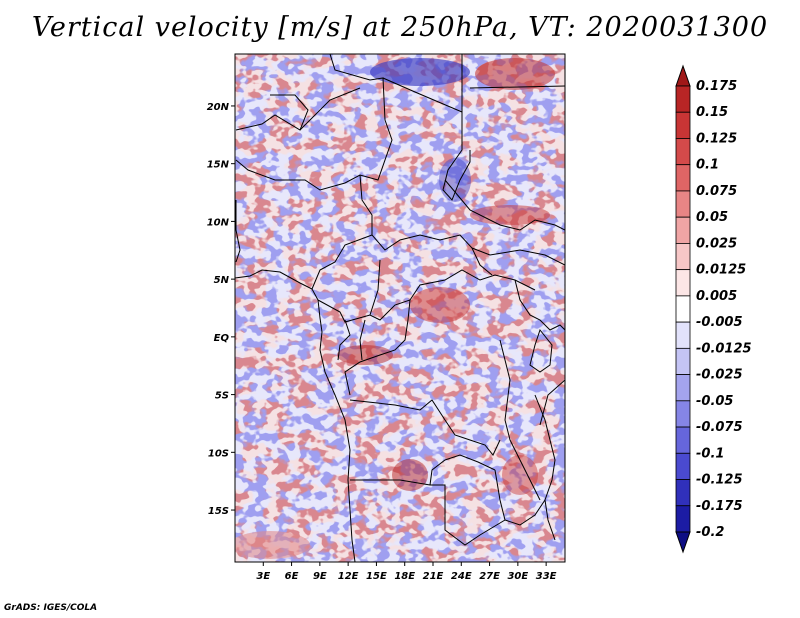 This screenshot has width=800, height=618. What do you see at coordinates (517, 576) in the screenshot?
I see `lon-tick-label: 30E` at bounding box center [517, 576].